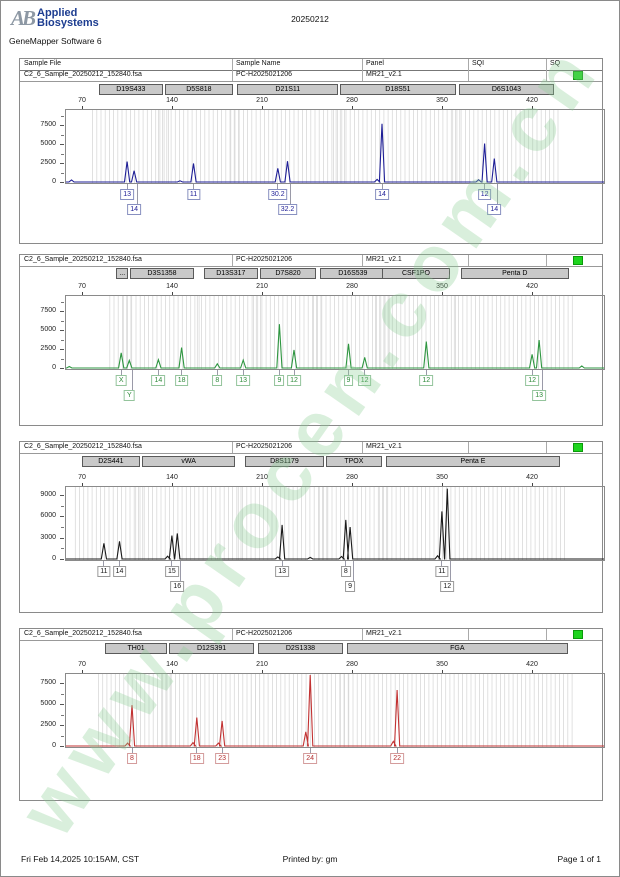 This screenshot has height=877, width=620. What do you see at coordinates (335, 390) in the screenshot?
I see `allele-labels-green: X Y 14 18 8 13 9 12 9 12 12 12 13` at bounding box center [335, 390].